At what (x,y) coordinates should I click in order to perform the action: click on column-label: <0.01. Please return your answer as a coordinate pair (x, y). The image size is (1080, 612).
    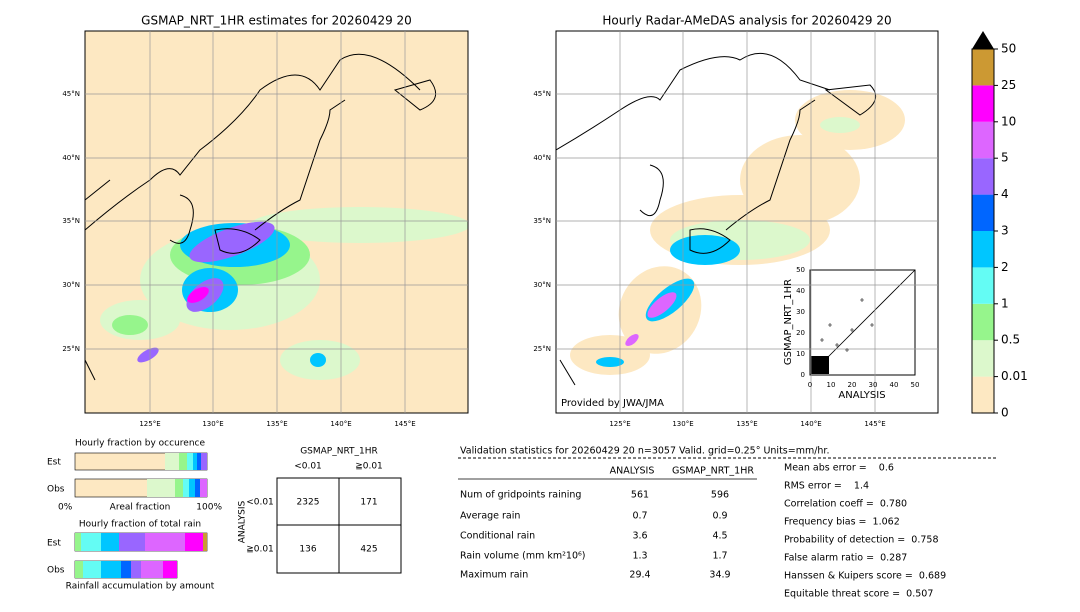
    Looking at the image, I should click on (308, 467).